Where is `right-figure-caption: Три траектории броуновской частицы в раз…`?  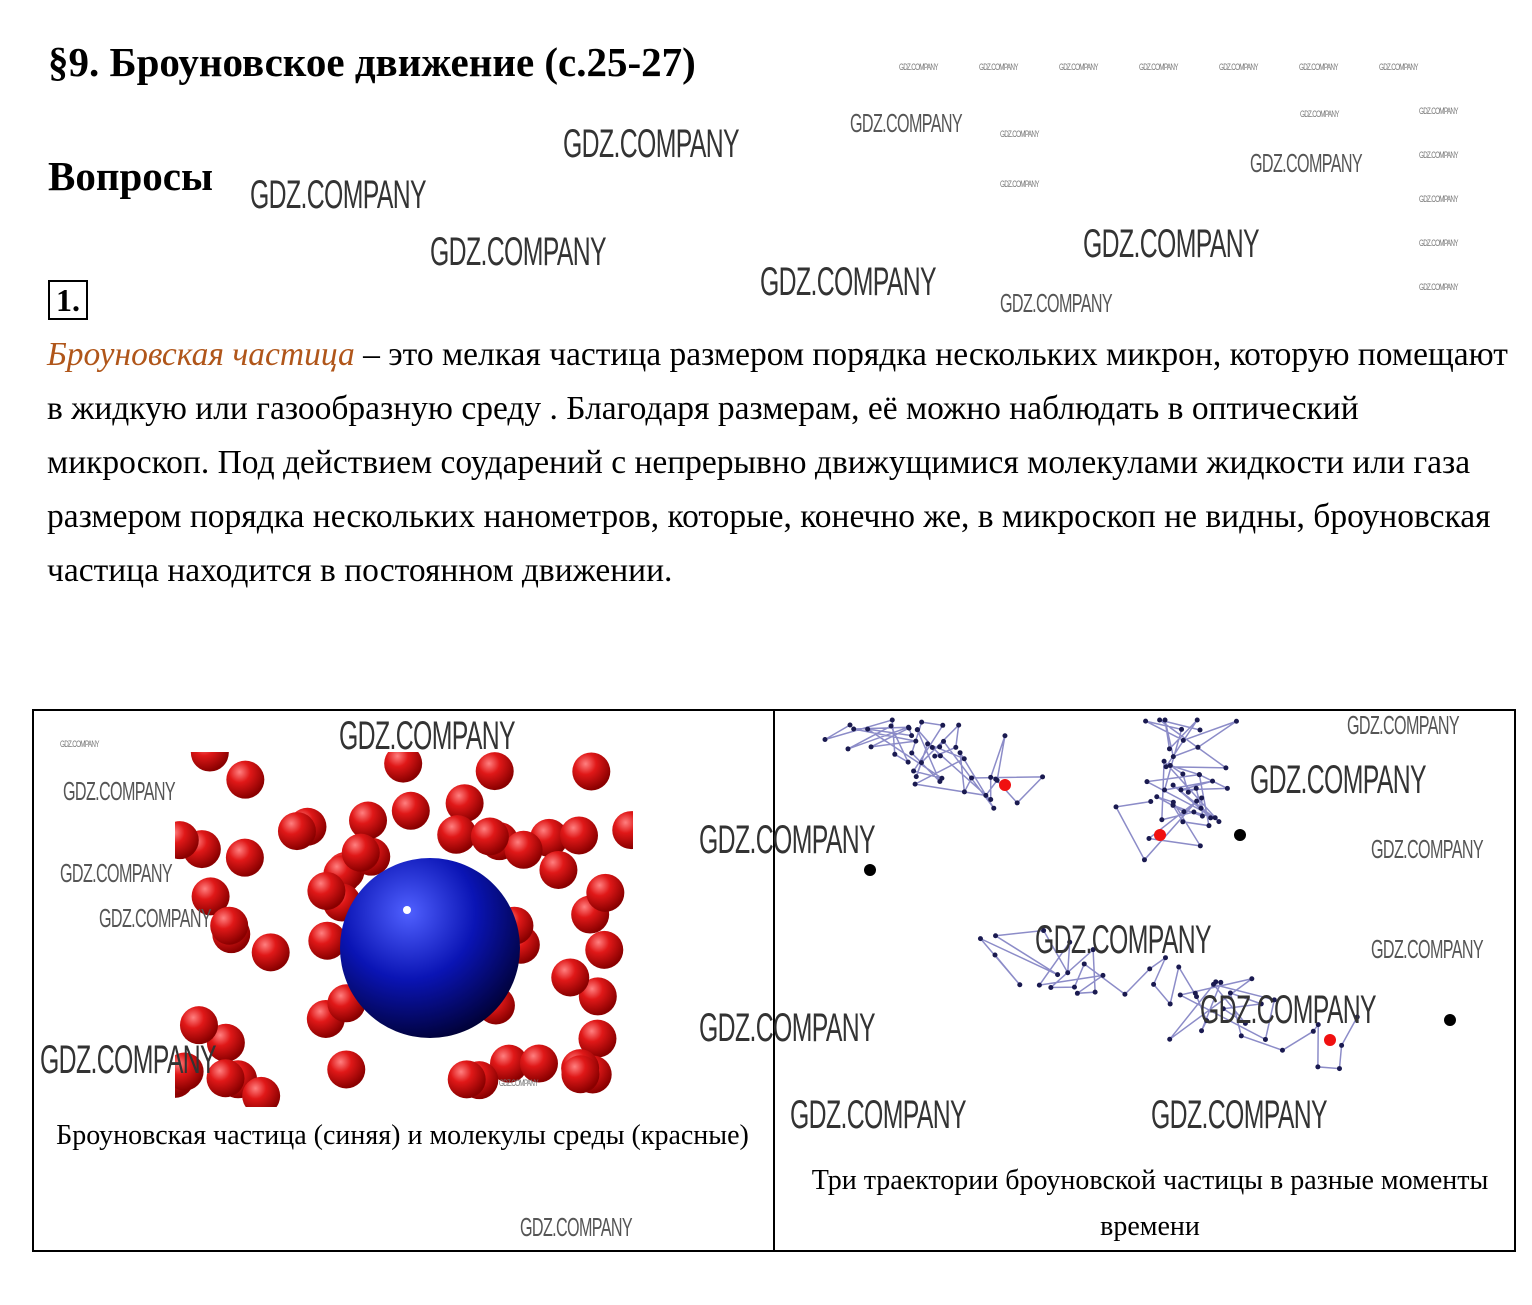
right-figure-caption: Три траектории броуновской частицы в раз… is located at coordinates (1150, 1203).